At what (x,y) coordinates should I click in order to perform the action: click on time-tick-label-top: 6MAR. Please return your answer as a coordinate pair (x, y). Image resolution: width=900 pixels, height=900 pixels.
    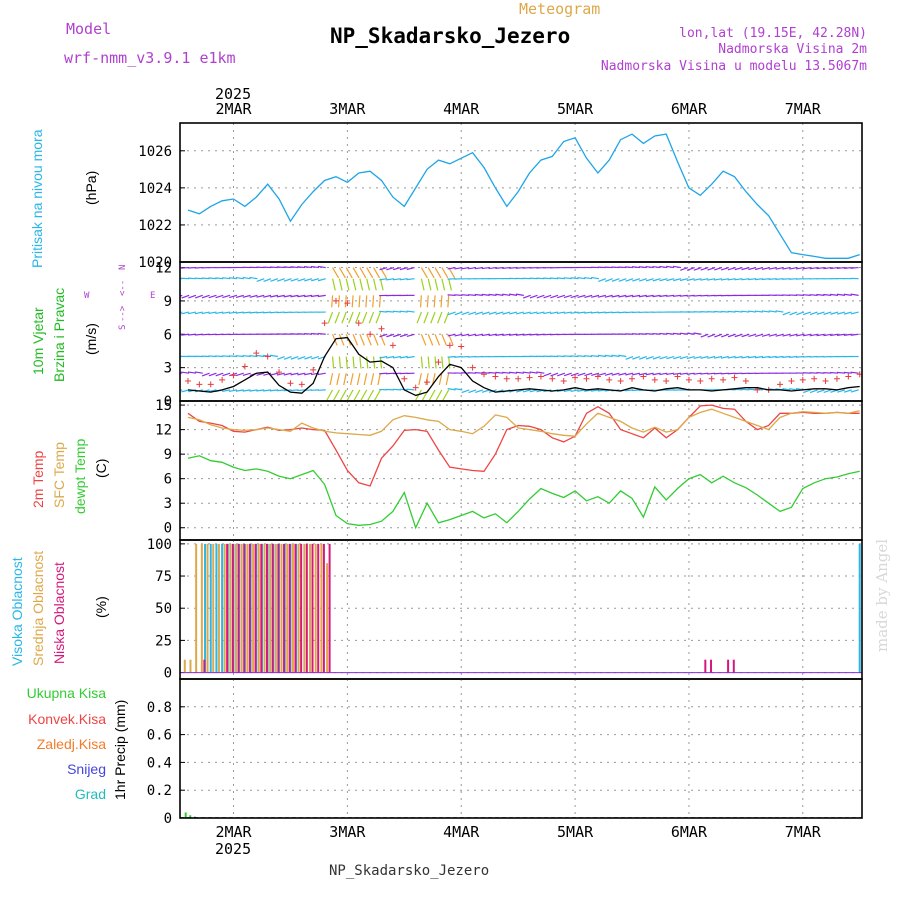
    Looking at the image, I should click on (689, 109).